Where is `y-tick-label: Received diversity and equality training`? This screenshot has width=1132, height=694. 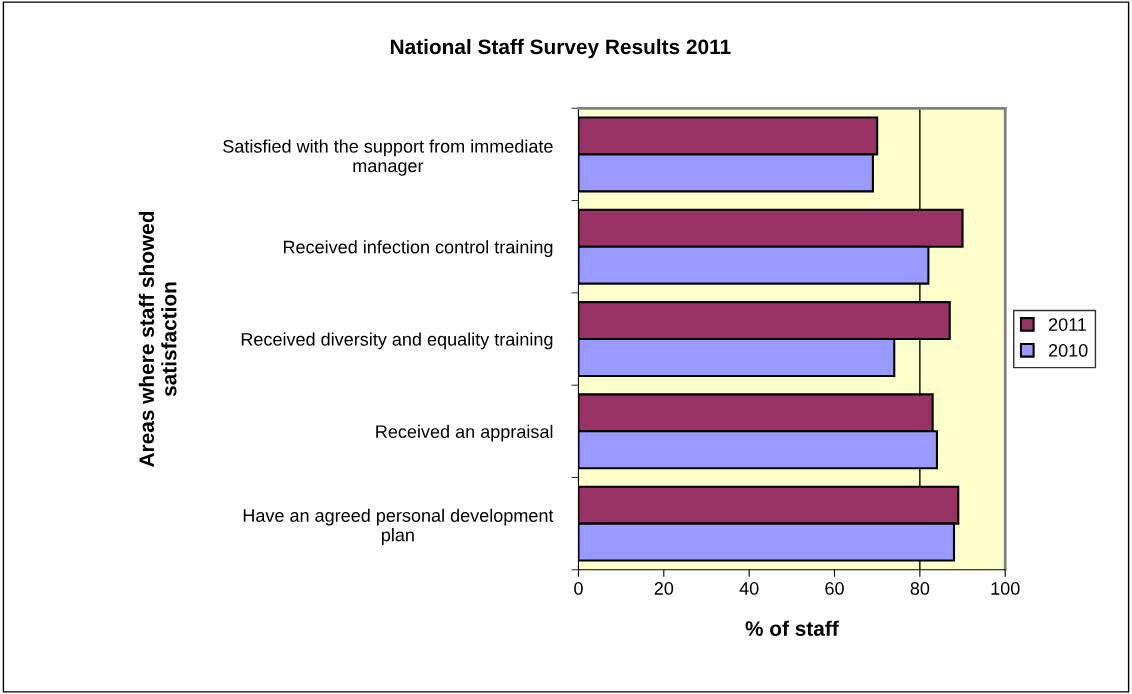
y-tick-label: Received diversity and equality training is located at coordinates (397, 341).